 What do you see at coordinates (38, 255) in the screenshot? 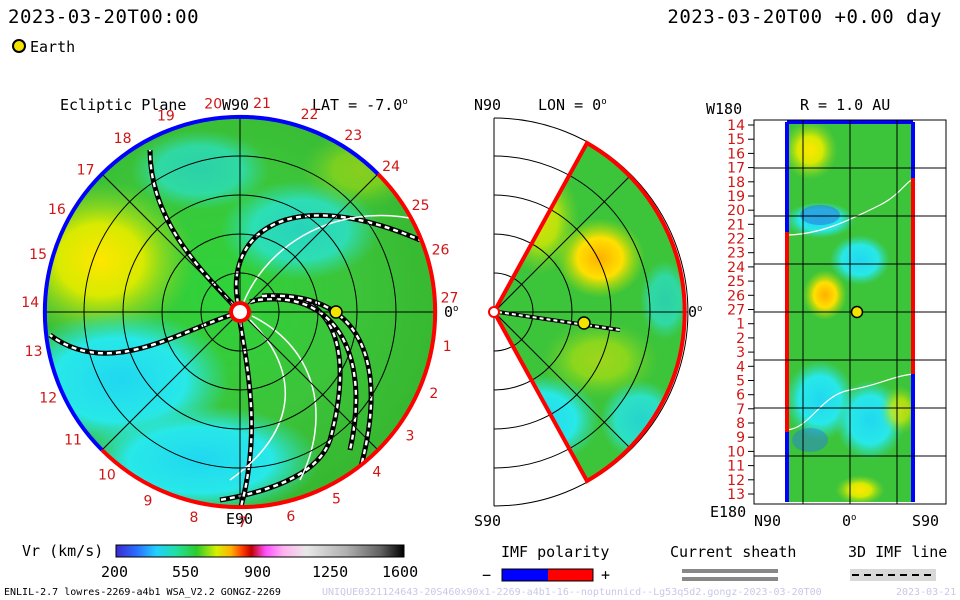
I see `ring-number: 15` at bounding box center [38, 255].